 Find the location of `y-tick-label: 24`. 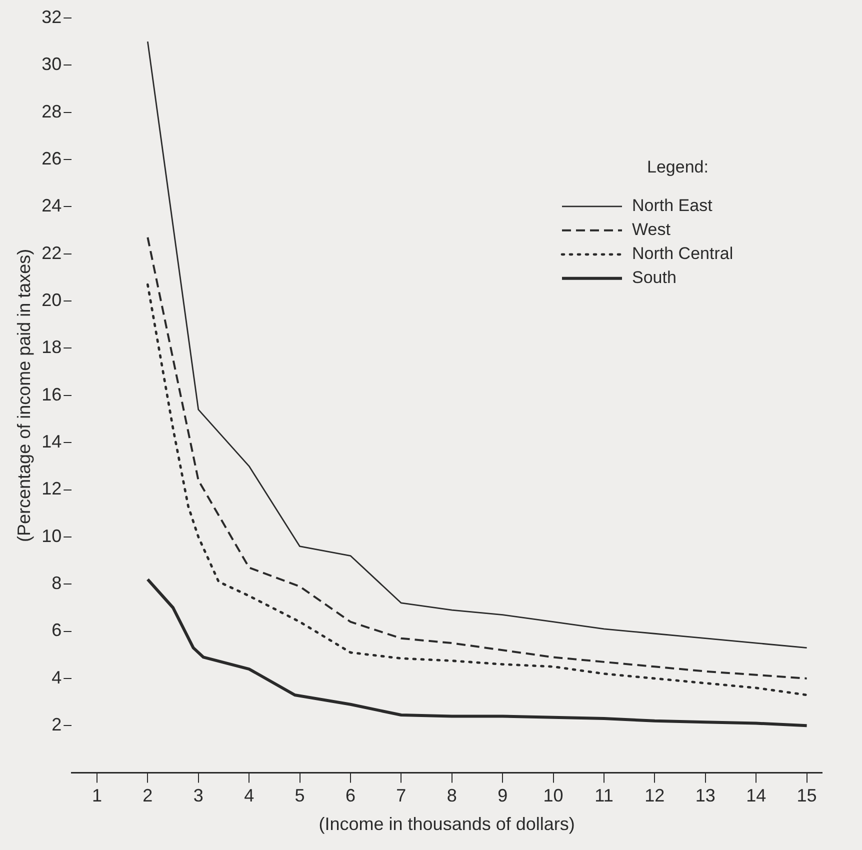

y-tick-label: 24 is located at coordinates (52, 206).